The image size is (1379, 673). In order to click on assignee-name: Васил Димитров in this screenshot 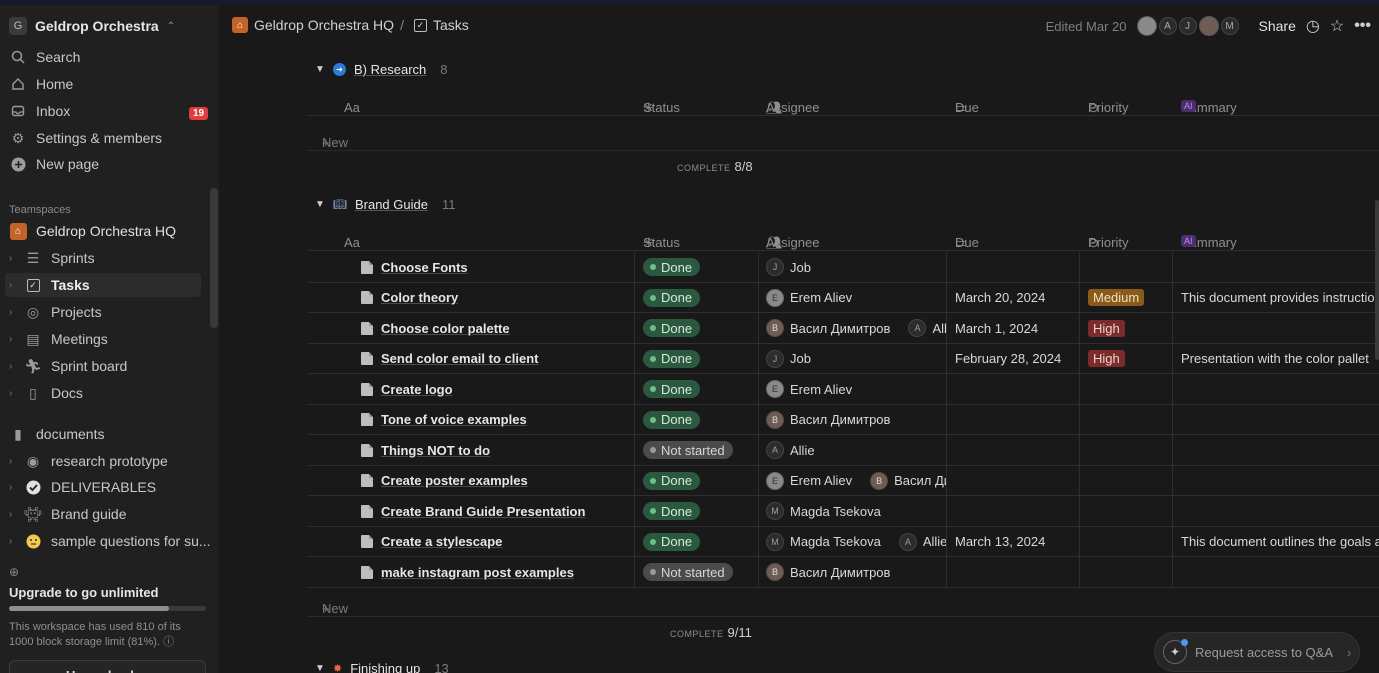, I will do `click(840, 572)`.